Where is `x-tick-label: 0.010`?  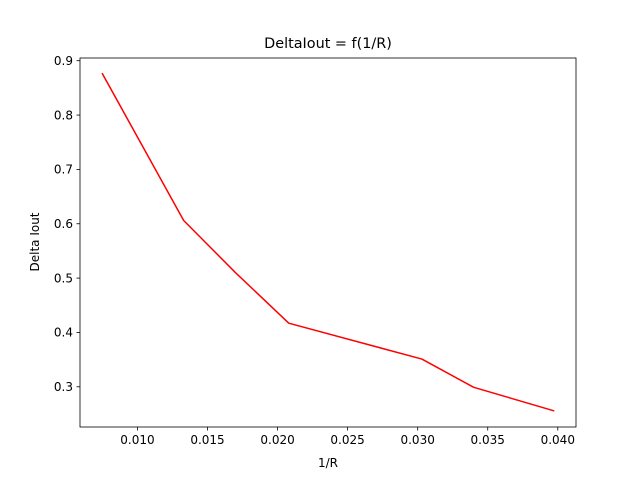
x-tick-label: 0.010 is located at coordinates (137, 440).